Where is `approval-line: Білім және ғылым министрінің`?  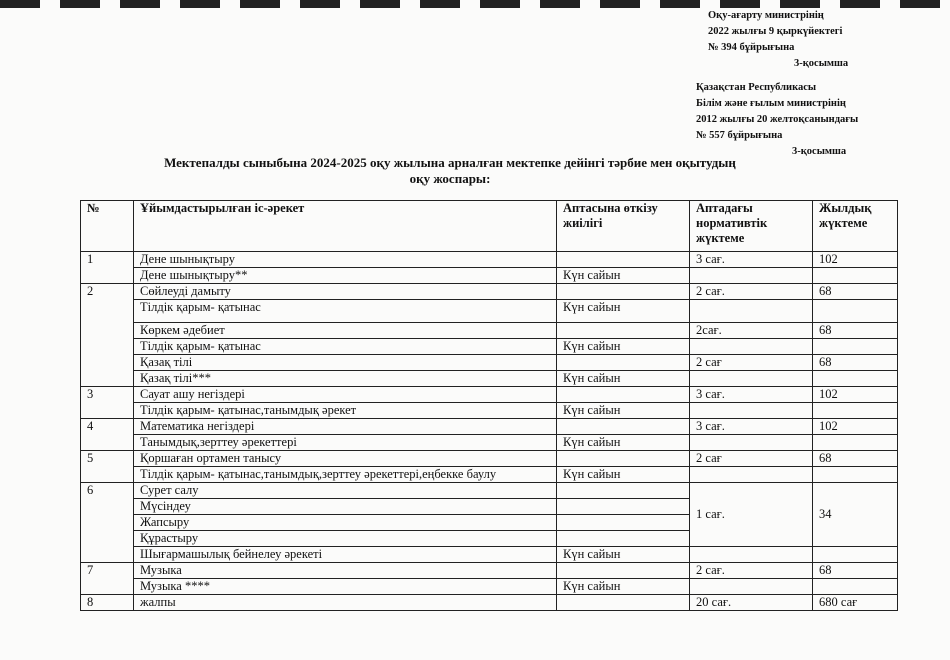 approval-line: Білім және ғылым министрінің is located at coordinates (771, 103).